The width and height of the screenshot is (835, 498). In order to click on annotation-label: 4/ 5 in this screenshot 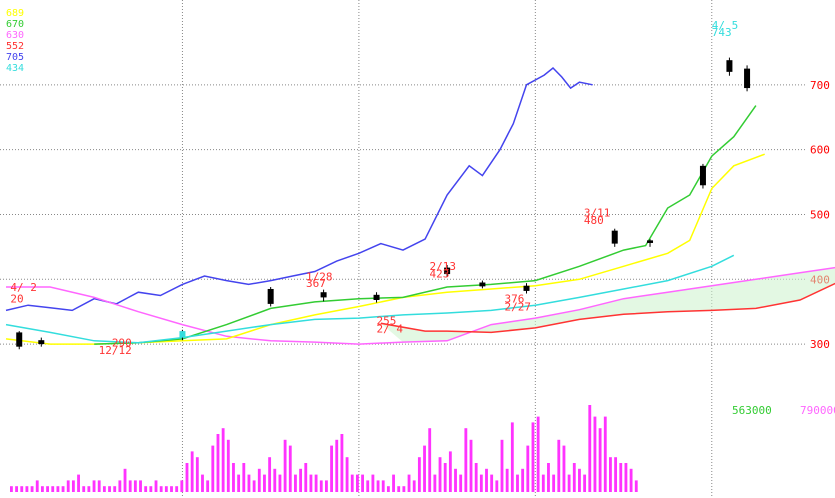, I will do `click(725, 25)`.